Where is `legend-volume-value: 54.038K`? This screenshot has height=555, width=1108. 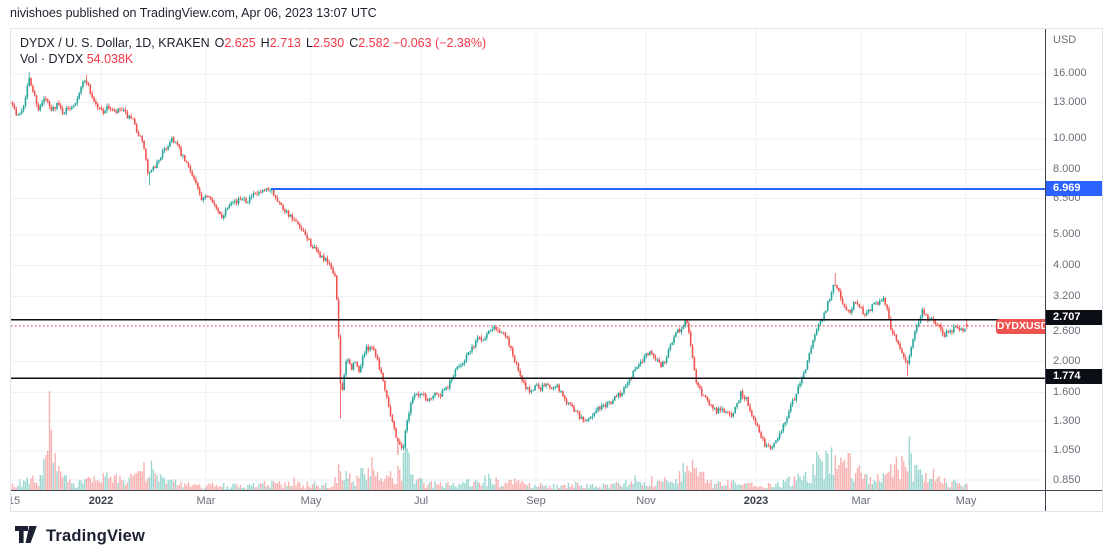 legend-volume-value: 54.038K is located at coordinates (110, 59).